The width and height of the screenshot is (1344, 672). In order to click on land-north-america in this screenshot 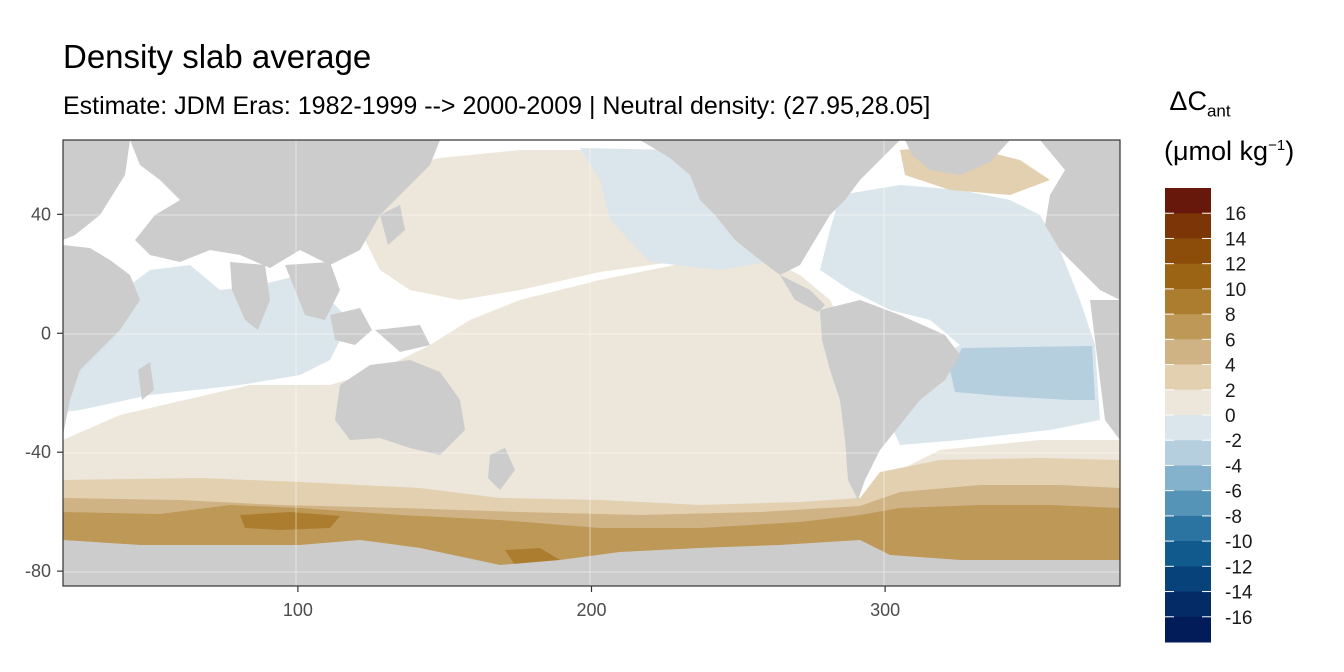, I will do `click(770, 207)`.